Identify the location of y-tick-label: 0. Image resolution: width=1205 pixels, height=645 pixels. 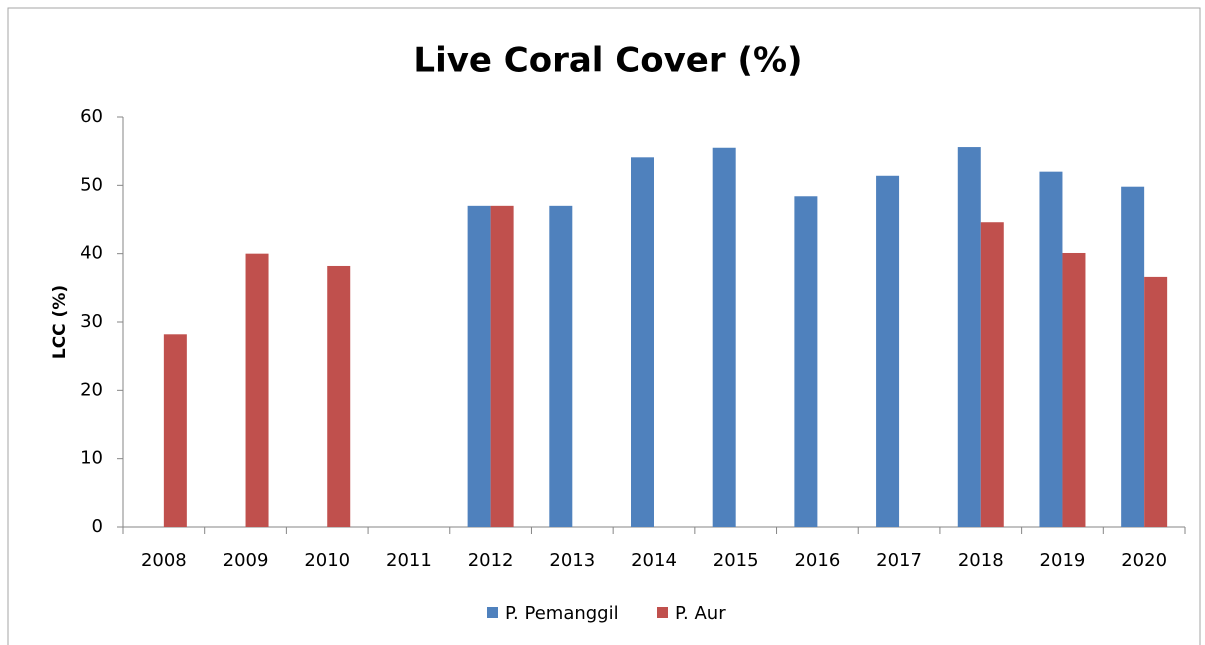
(97, 526).